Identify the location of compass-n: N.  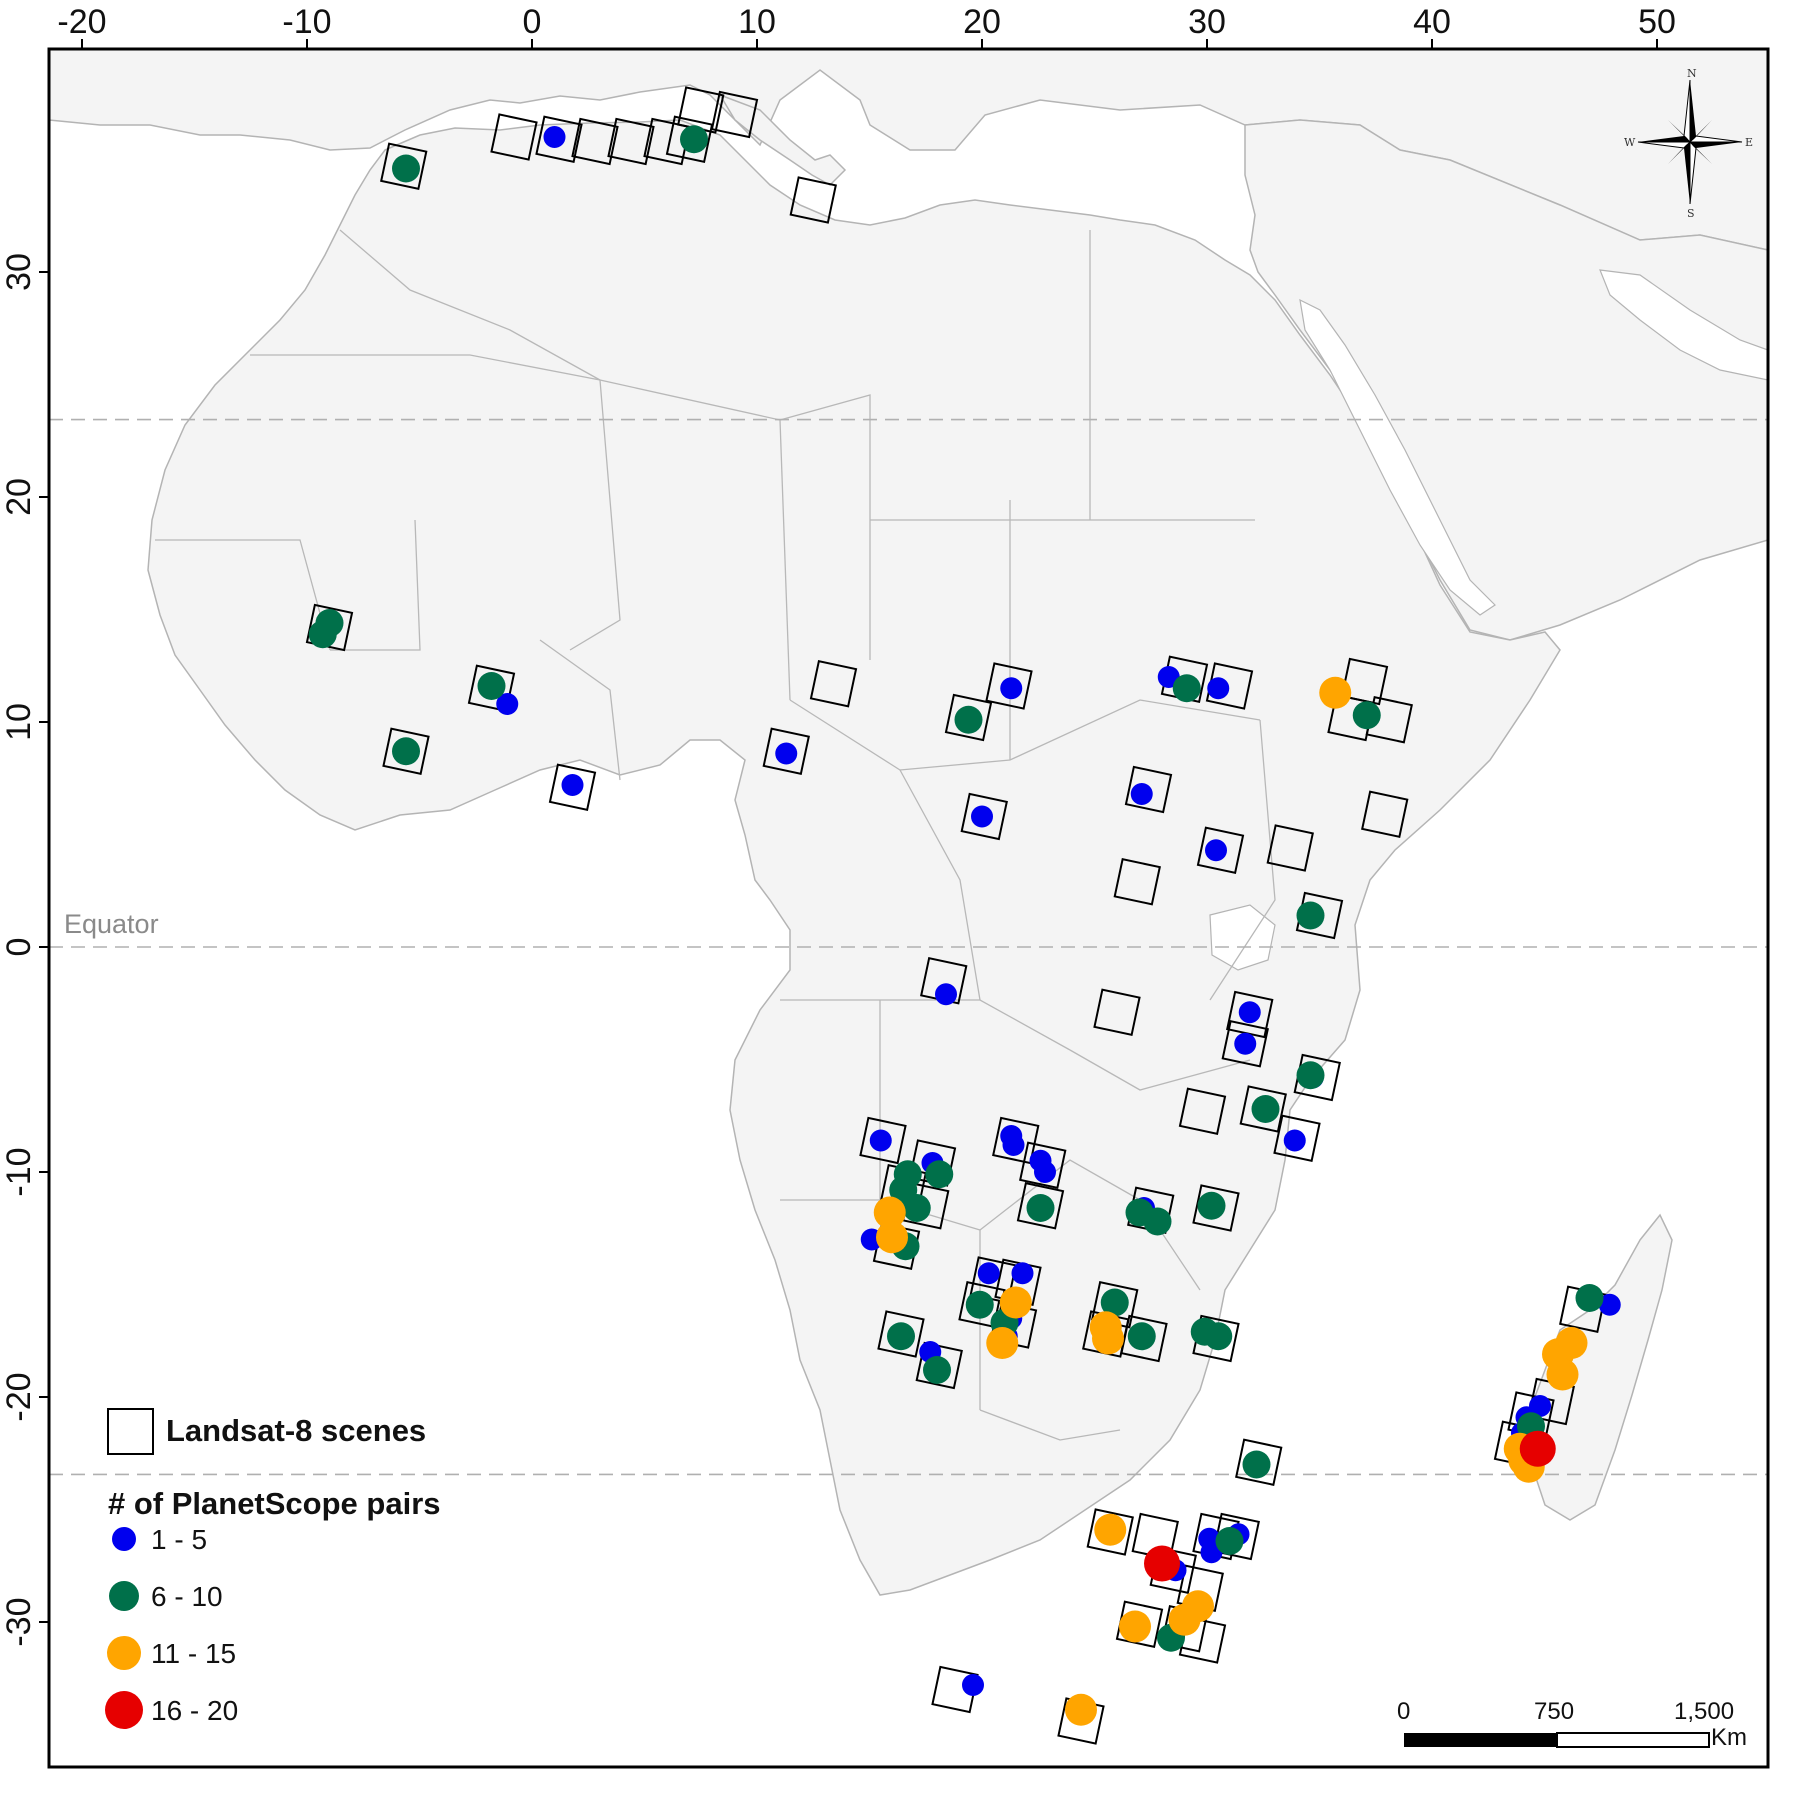
(1692, 73).